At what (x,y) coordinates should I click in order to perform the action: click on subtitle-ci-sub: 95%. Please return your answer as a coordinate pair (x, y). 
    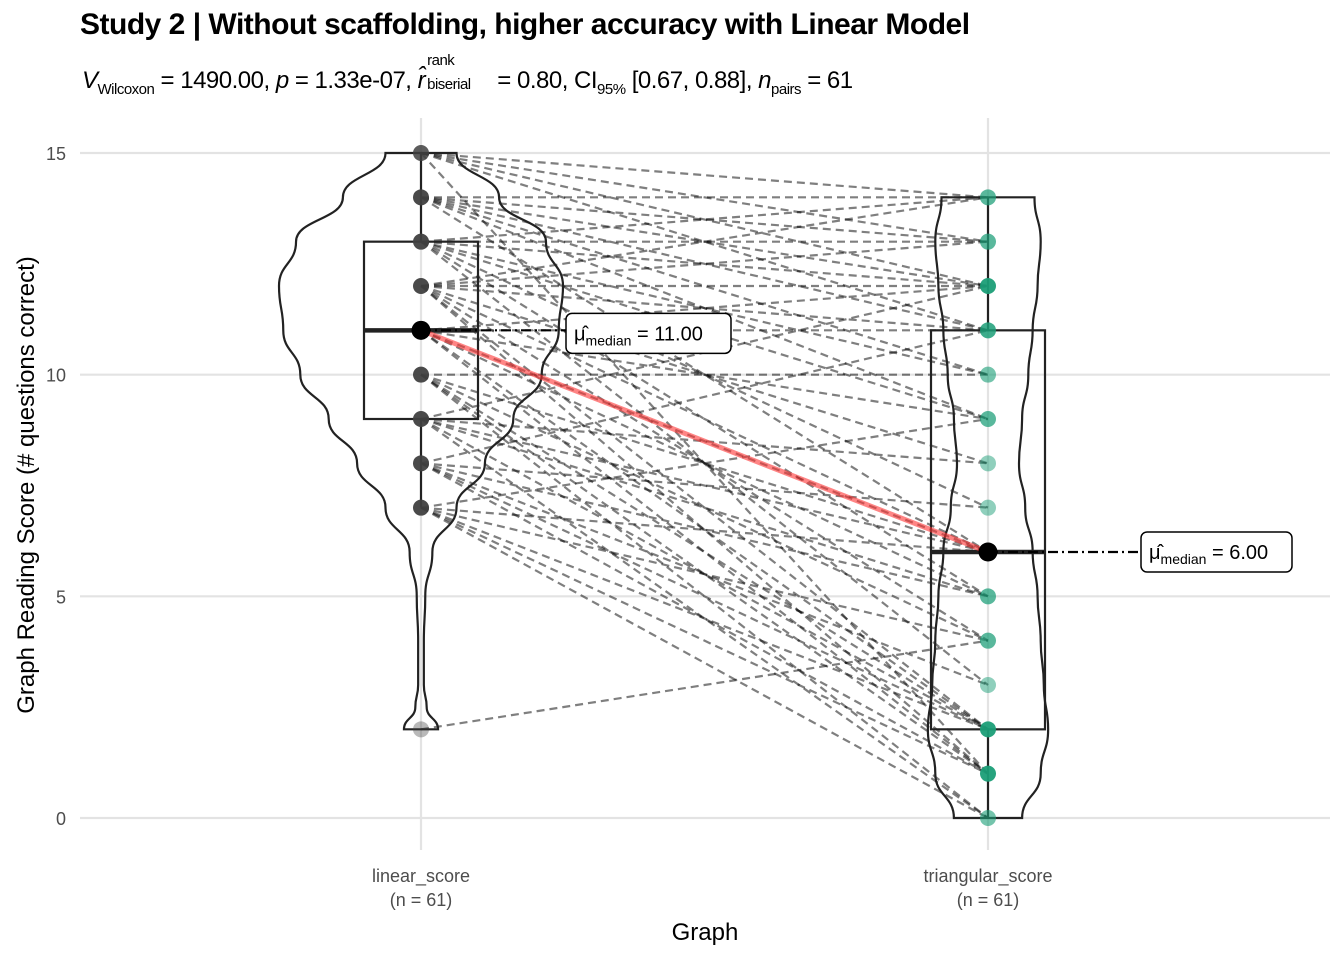
    Looking at the image, I should click on (611, 89).